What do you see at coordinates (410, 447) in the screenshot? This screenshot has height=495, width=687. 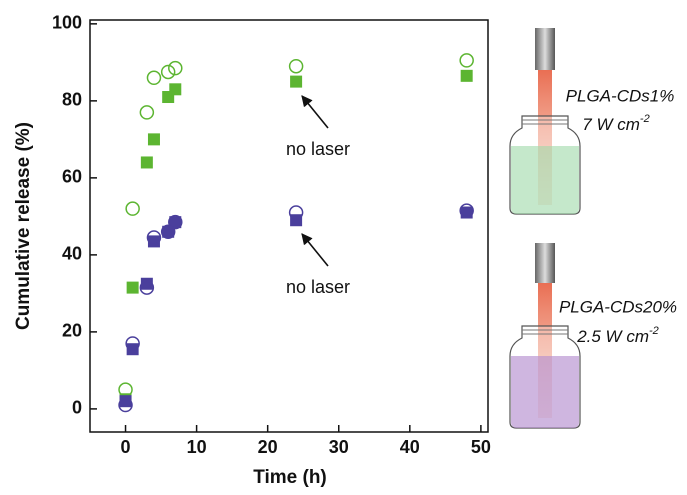 I see `x-tick-label: 40` at bounding box center [410, 447].